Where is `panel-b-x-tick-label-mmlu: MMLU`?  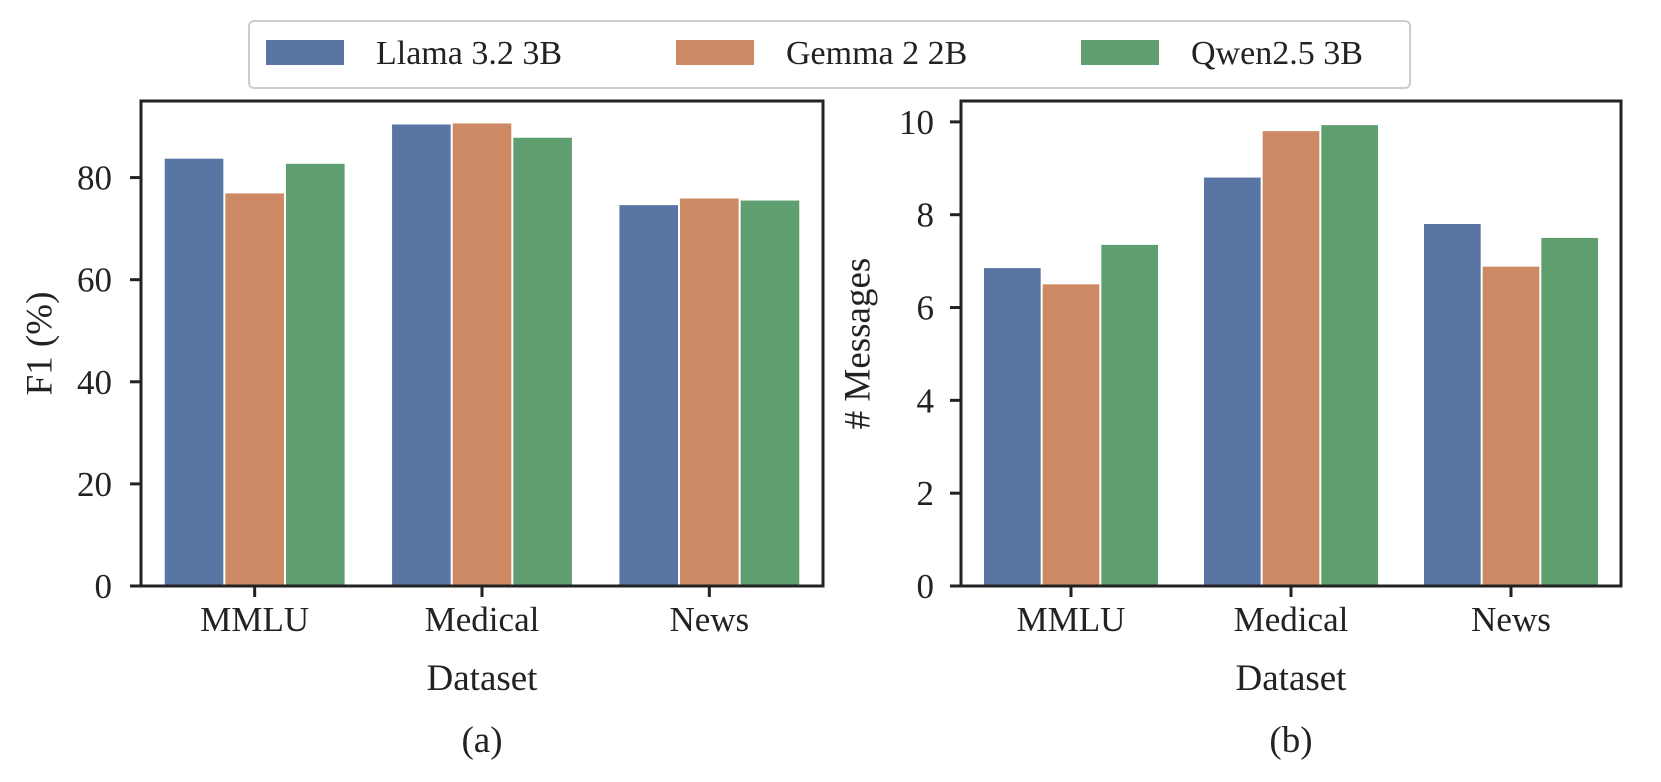
panel-b-x-tick-label-mmlu: MMLU is located at coordinates (1071, 619).